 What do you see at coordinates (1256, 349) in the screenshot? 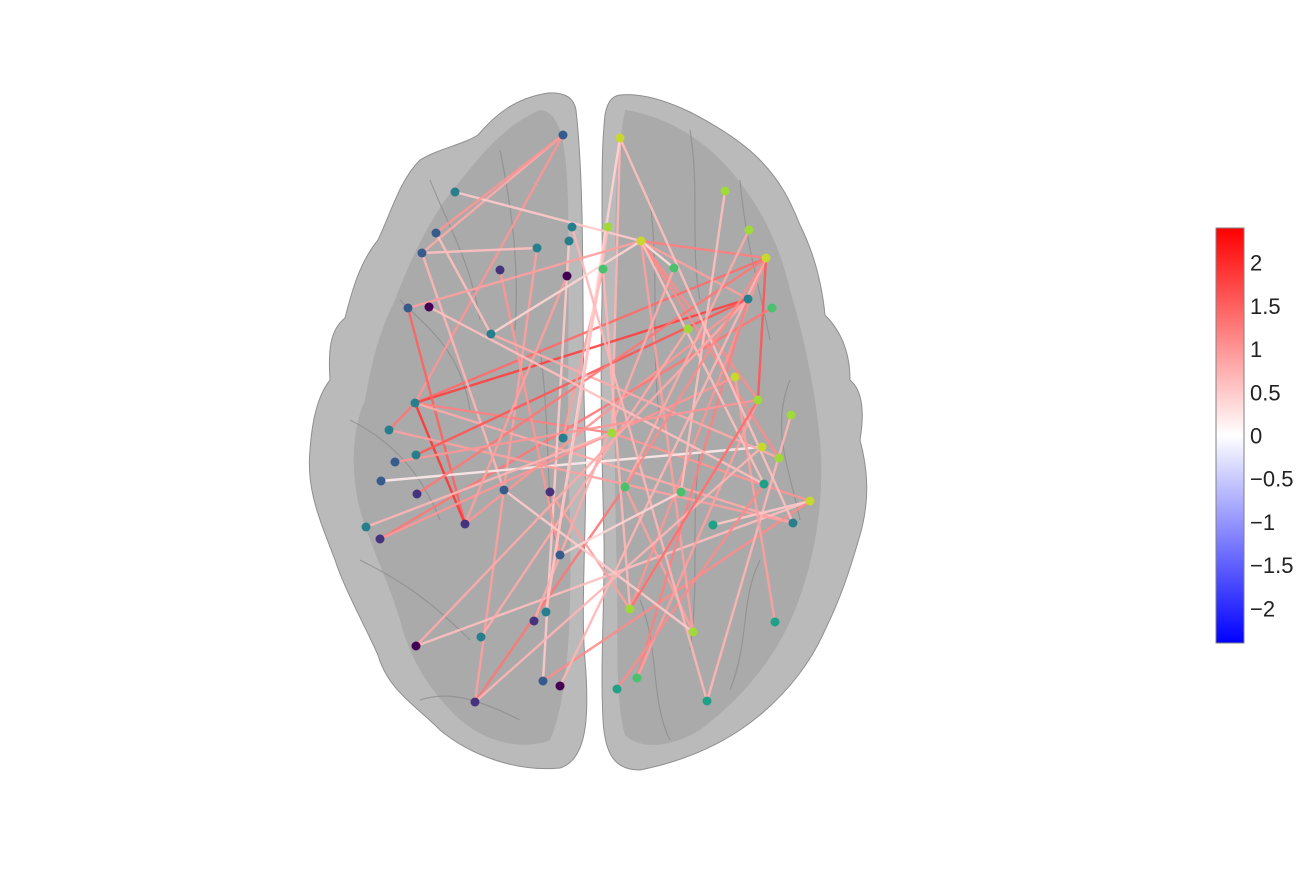
I see `colorbar-tick-label: 1` at bounding box center [1256, 349].